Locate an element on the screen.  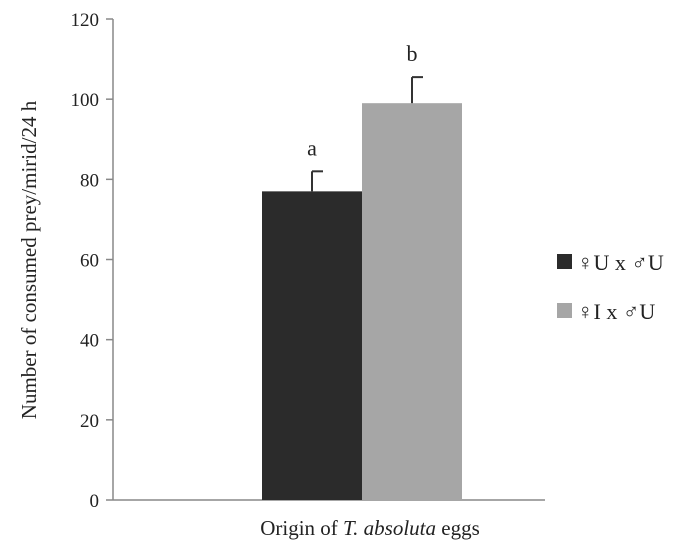
x-axis-title-italic: T. absoluta is located at coordinates (389, 528).